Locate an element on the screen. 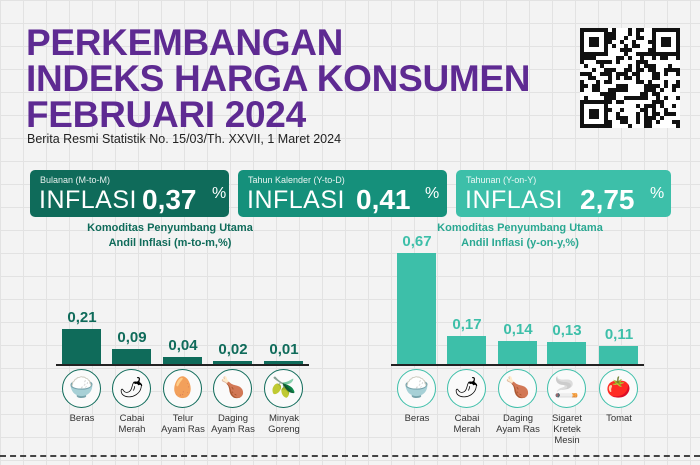 This screenshot has width=700, height=465. bar-value-label: 0,21 is located at coordinates (82, 318).